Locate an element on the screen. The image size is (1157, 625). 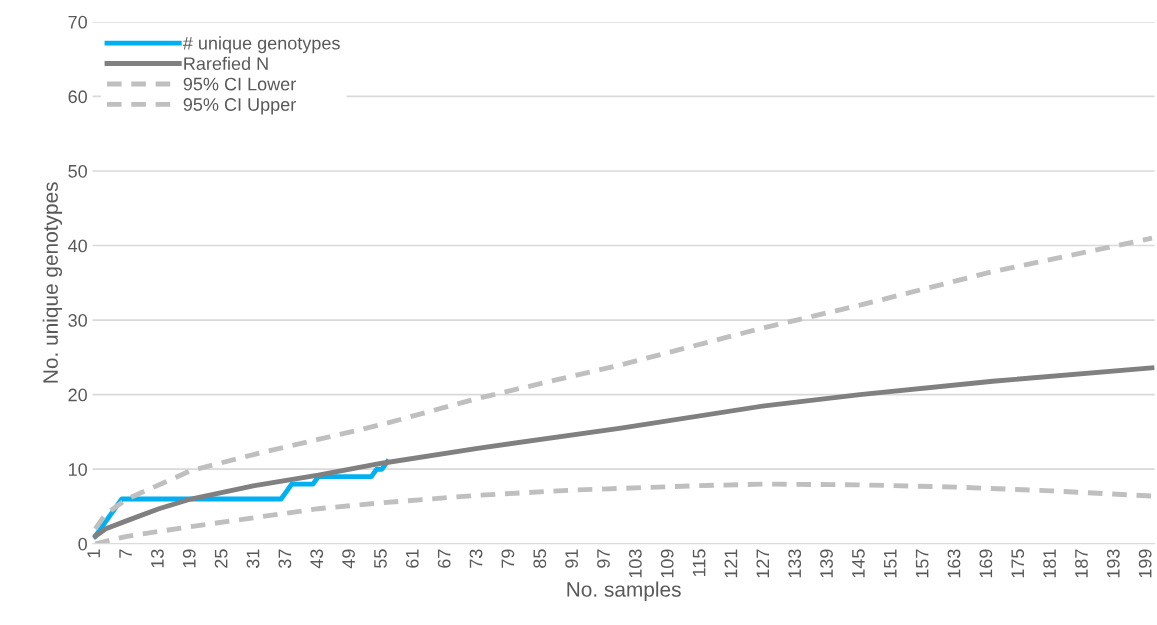
x-tick-label: 91 is located at coordinates (572, 558).